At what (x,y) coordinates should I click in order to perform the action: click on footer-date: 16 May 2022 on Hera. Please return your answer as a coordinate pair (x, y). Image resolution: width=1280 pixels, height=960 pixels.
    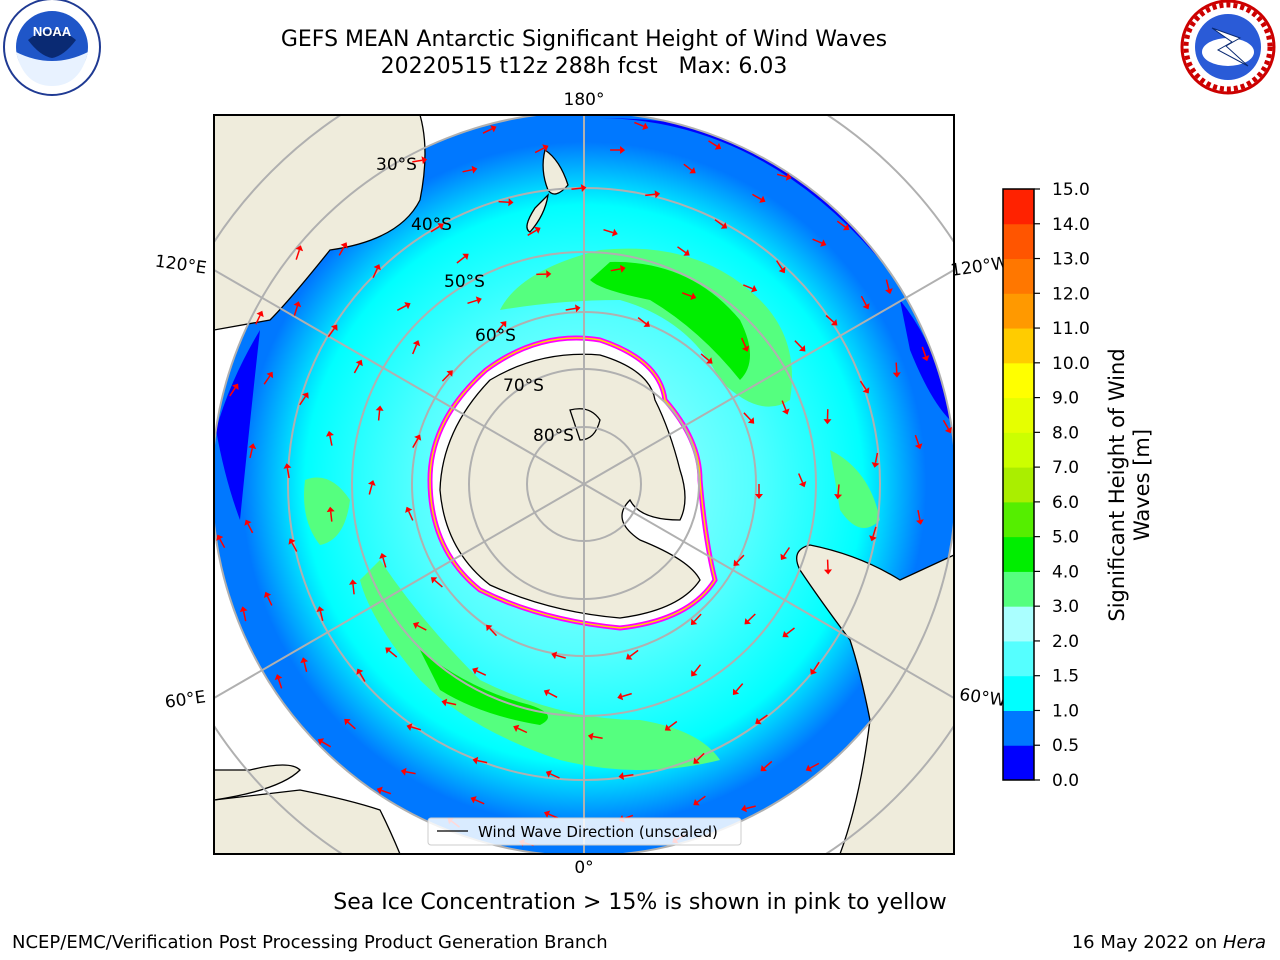
    Looking at the image, I should click on (1169, 942).